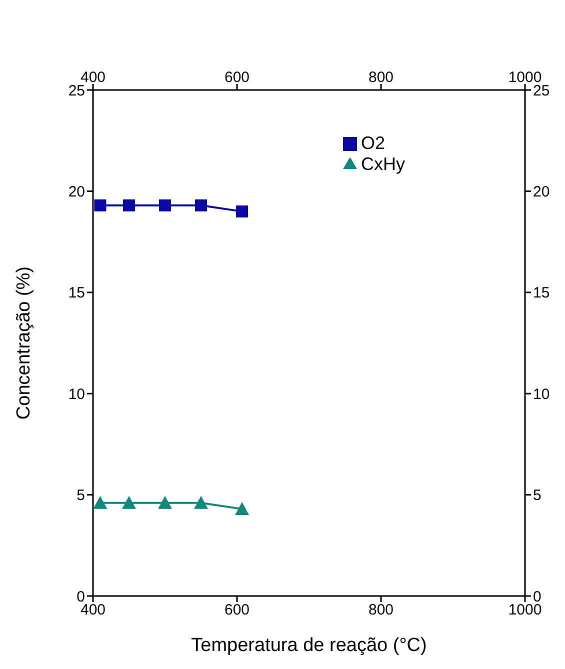  What do you see at coordinates (373, 143) in the screenshot?
I see `legend-label: O2` at bounding box center [373, 143].